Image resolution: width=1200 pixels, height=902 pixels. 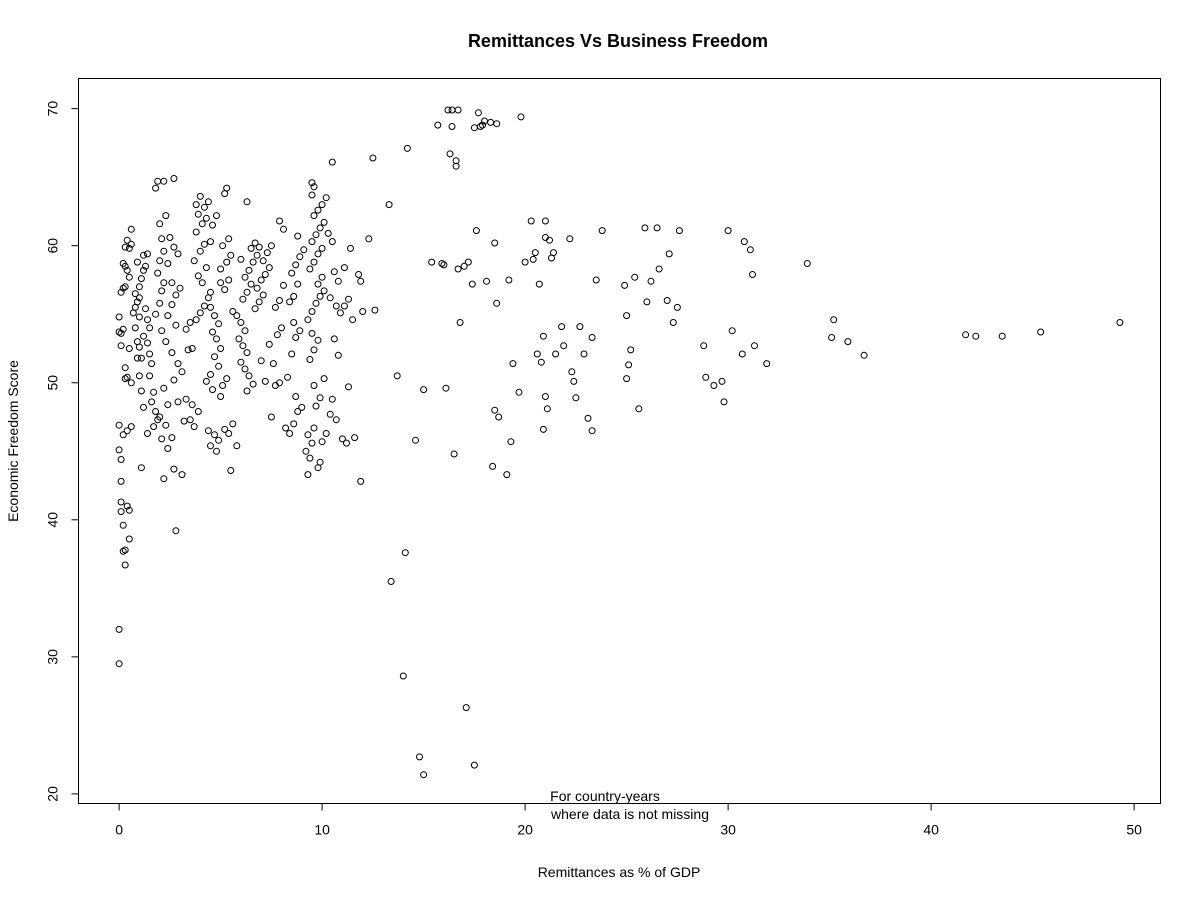 What do you see at coordinates (52, 657) in the screenshot?
I see `y-tick-label: 30` at bounding box center [52, 657].